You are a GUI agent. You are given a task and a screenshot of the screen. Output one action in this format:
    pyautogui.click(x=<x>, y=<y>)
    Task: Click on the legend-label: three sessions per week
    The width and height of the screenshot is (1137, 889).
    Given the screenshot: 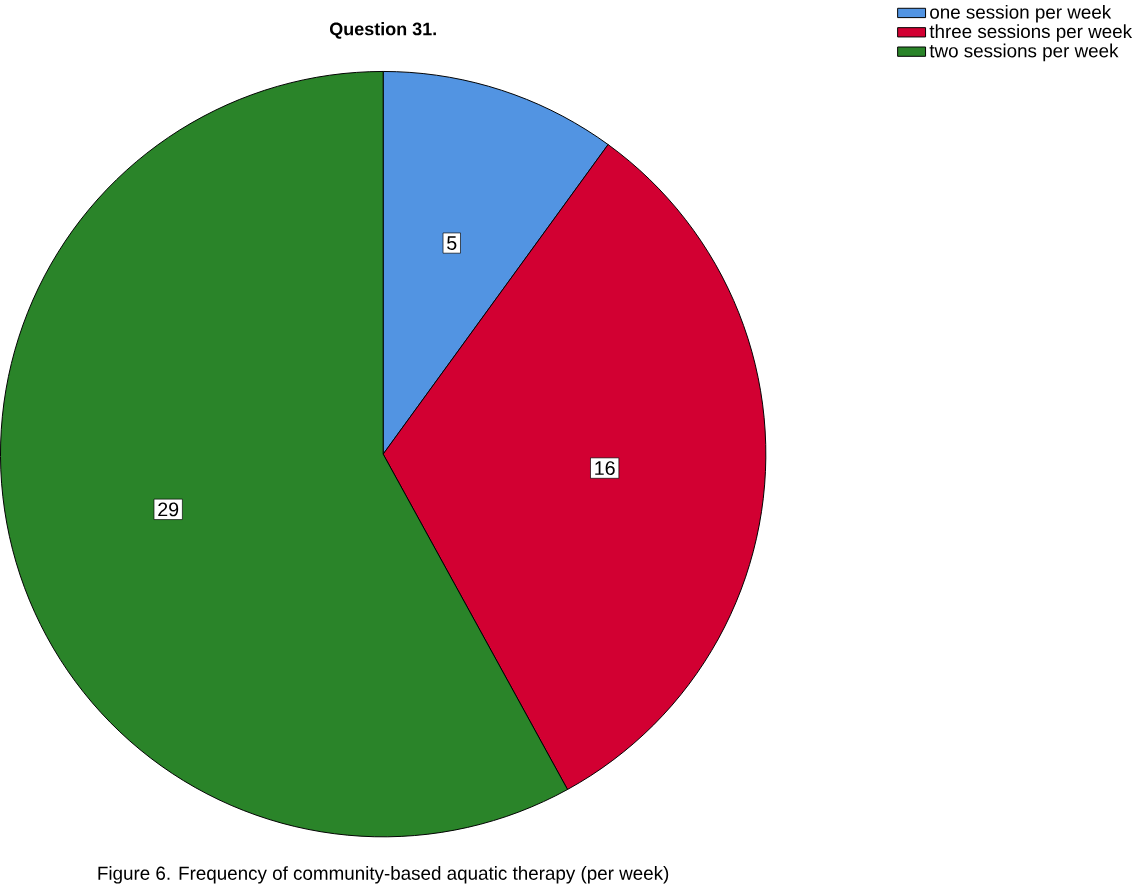 What is the action you would take?
    pyautogui.click(x=1031, y=33)
    